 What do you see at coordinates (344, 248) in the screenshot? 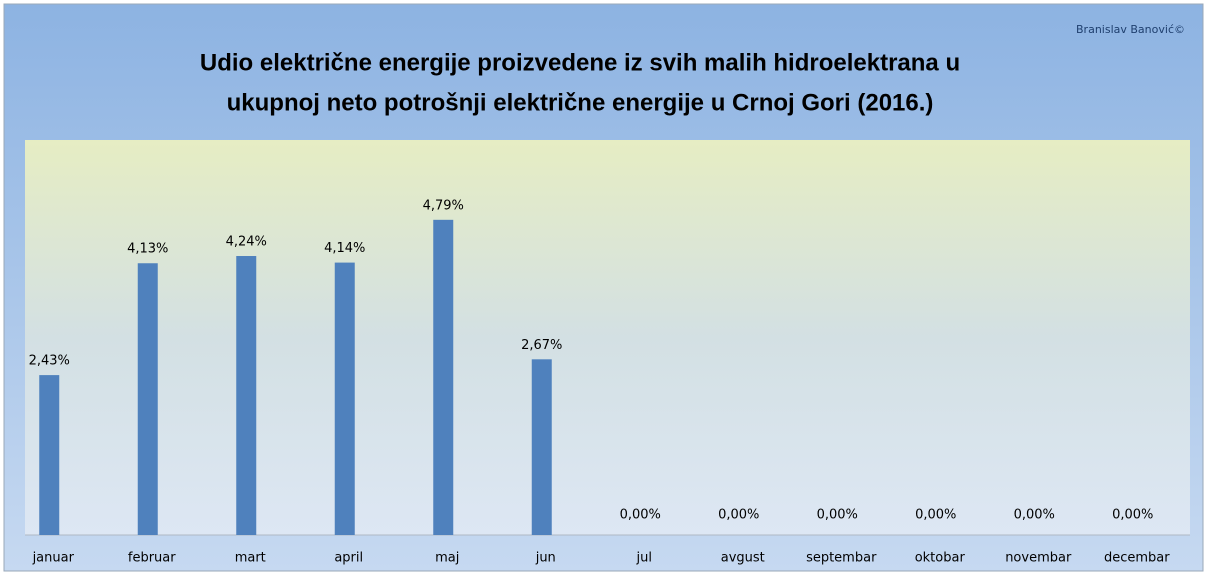
I see `data-label: 4,14%` at bounding box center [344, 248].